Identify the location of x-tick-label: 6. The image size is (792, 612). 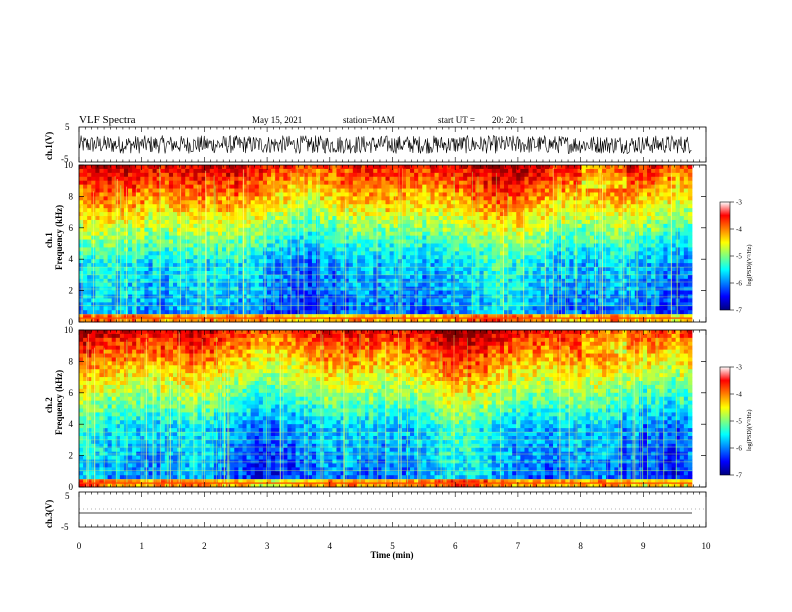
(455, 546).